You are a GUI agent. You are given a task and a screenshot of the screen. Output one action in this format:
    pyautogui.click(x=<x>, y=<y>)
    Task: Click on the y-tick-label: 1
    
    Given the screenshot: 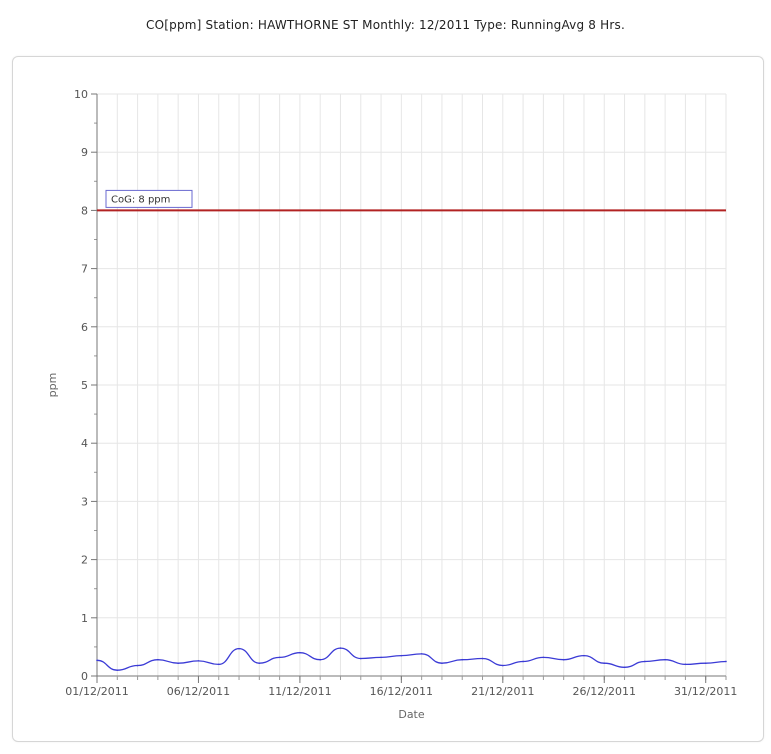 What is the action you would take?
    pyautogui.click(x=84, y=618)
    